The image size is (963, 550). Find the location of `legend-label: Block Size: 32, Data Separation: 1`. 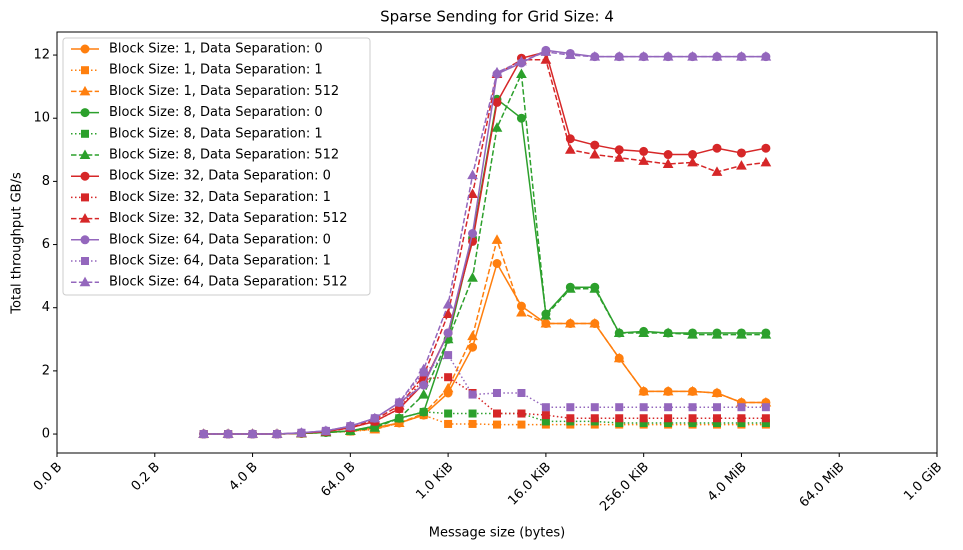

legend-label: Block Size: 32, Data Separation: 1 is located at coordinates (220, 197).